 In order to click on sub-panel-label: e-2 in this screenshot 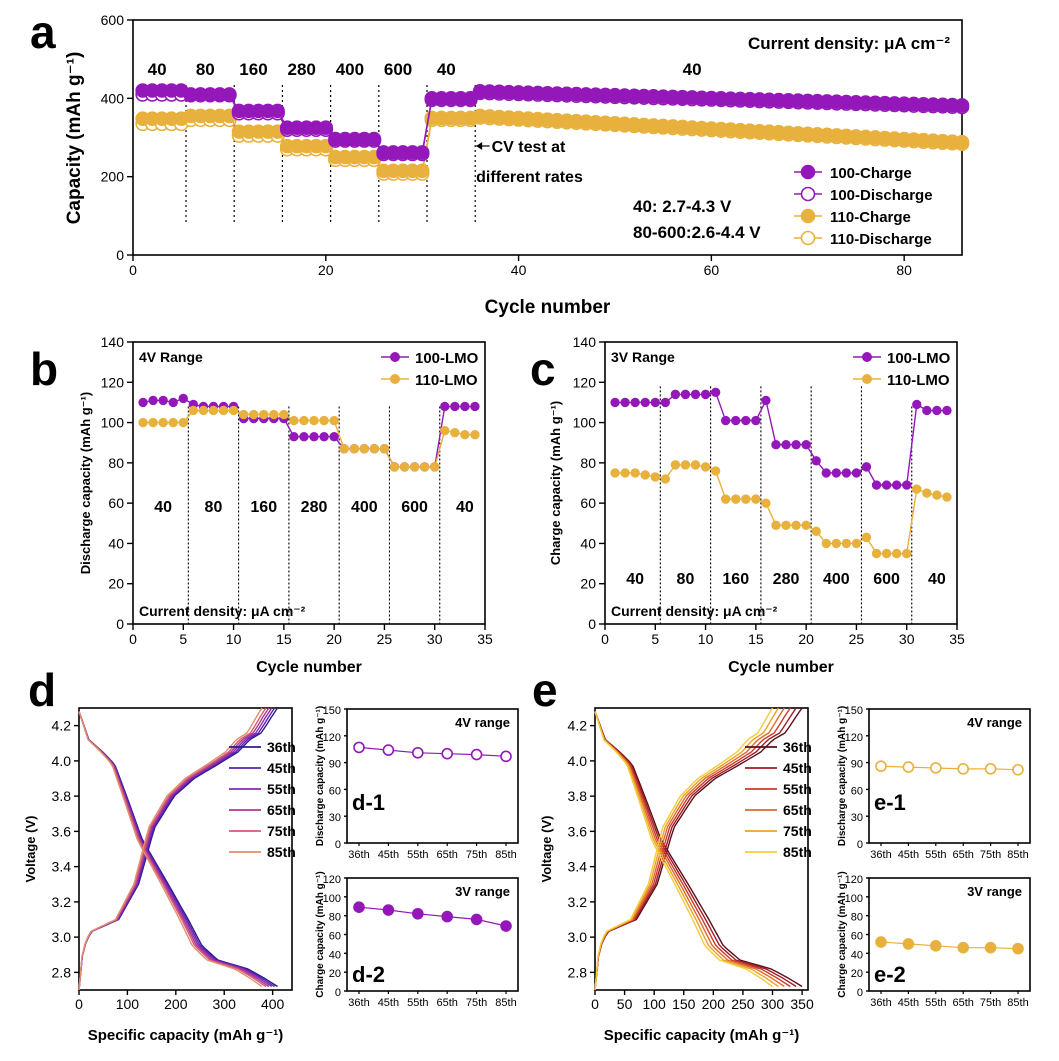, I will do `click(890, 974)`.